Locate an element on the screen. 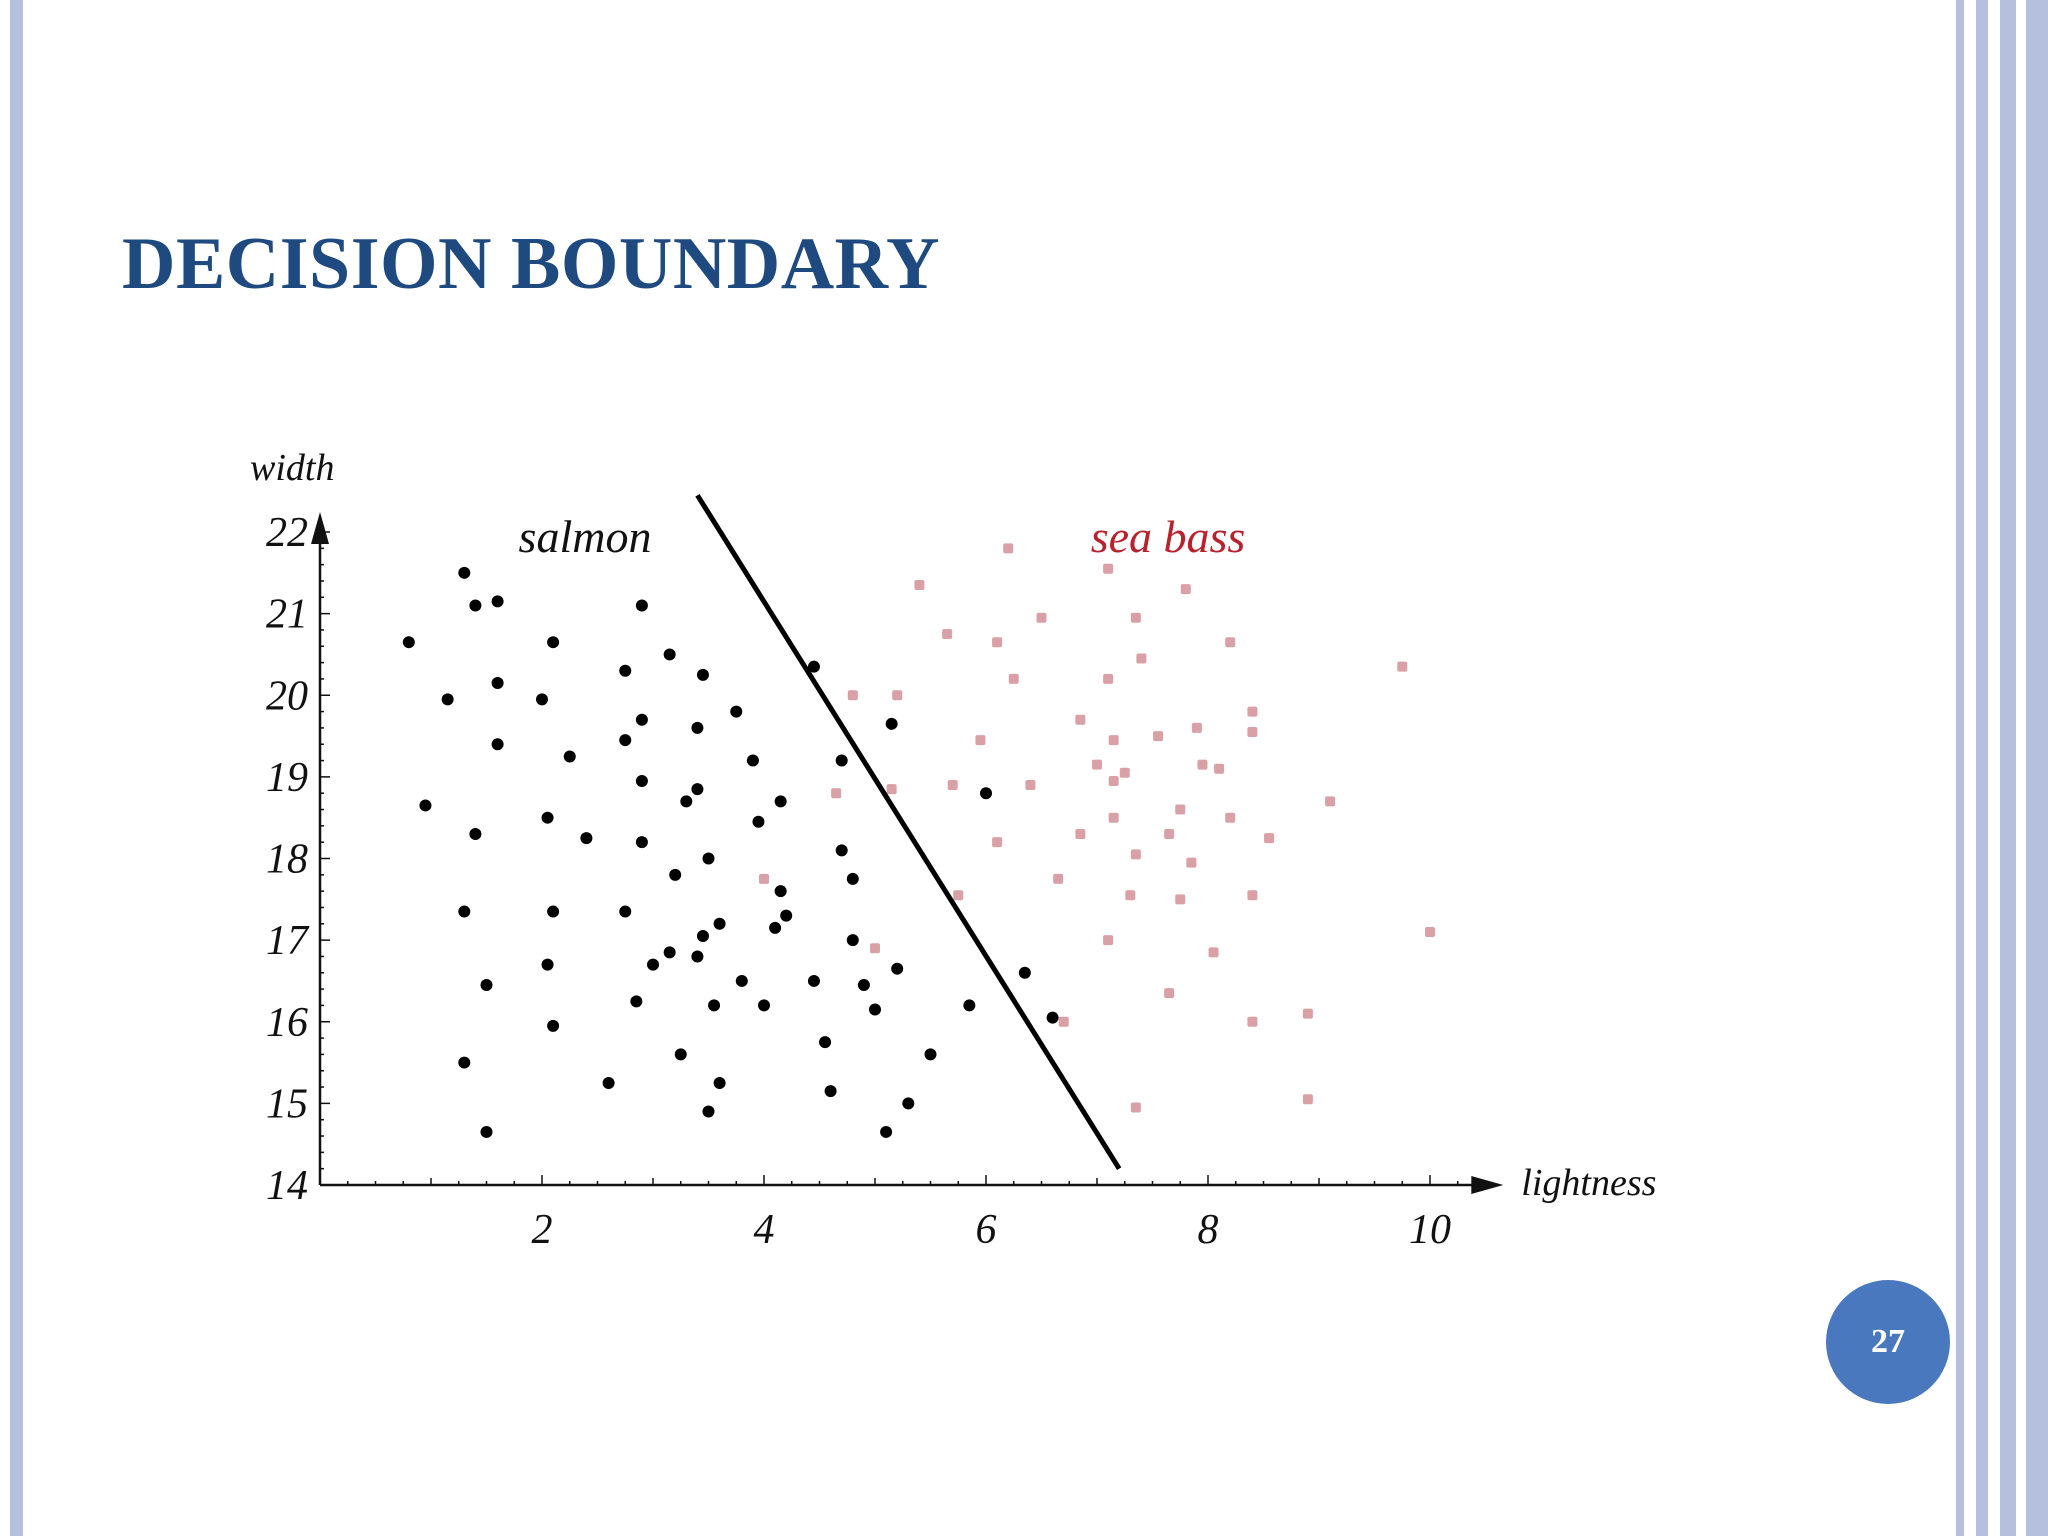 Image resolution: width=2048 pixels, height=1536 pixels. slide-title: DECISION BOUNDARY is located at coordinates (531, 264).